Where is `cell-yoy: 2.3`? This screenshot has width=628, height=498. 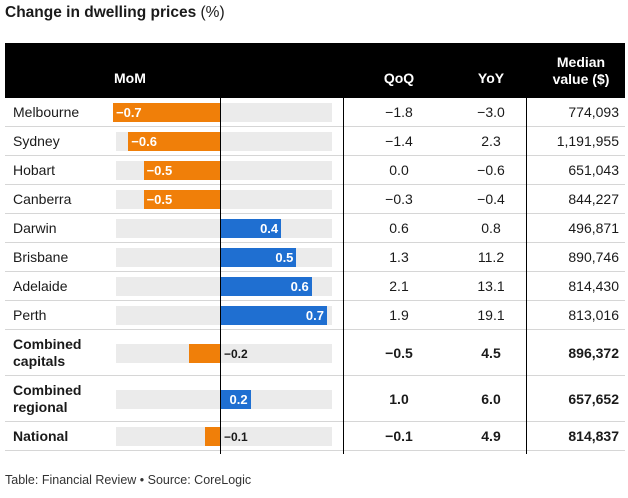 cell-yoy: 2.3 is located at coordinates (491, 141).